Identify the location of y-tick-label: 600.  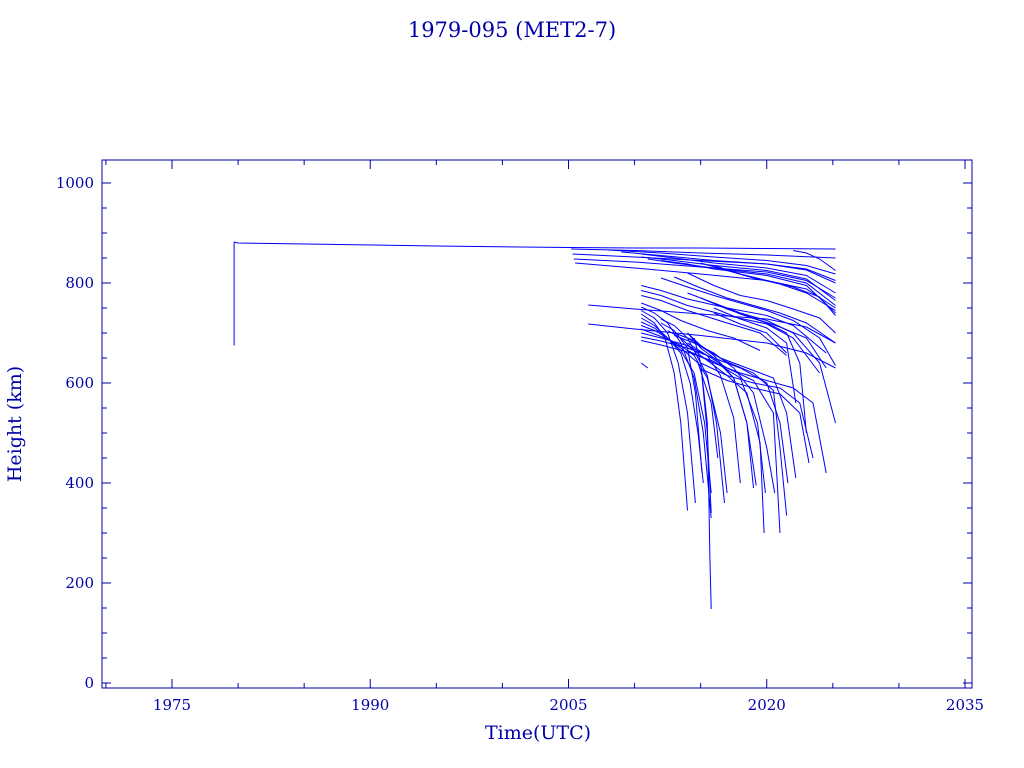
(79, 383).